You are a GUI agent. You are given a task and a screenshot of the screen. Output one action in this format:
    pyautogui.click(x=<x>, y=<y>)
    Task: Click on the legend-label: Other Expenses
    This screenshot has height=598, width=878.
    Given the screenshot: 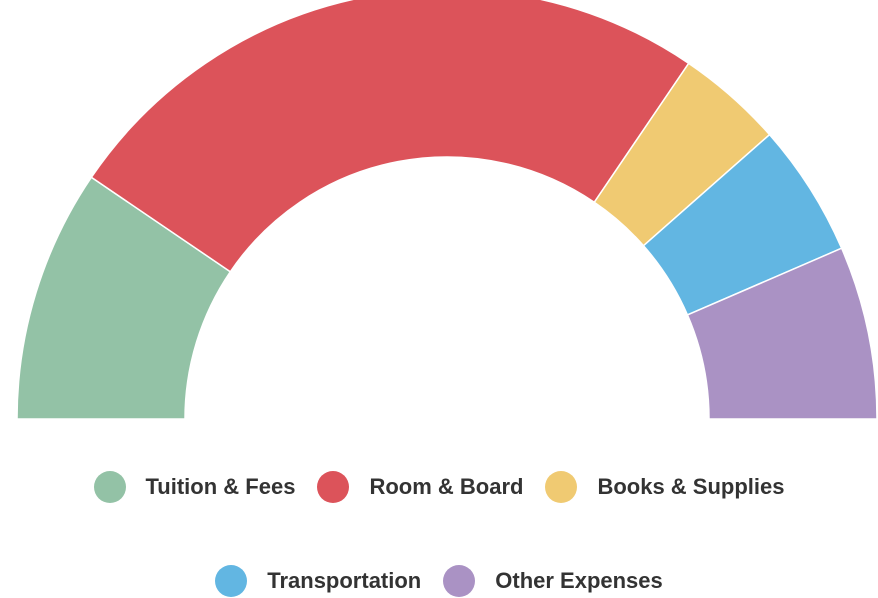 What is the action you would take?
    pyautogui.click(x=579, y=580)
    